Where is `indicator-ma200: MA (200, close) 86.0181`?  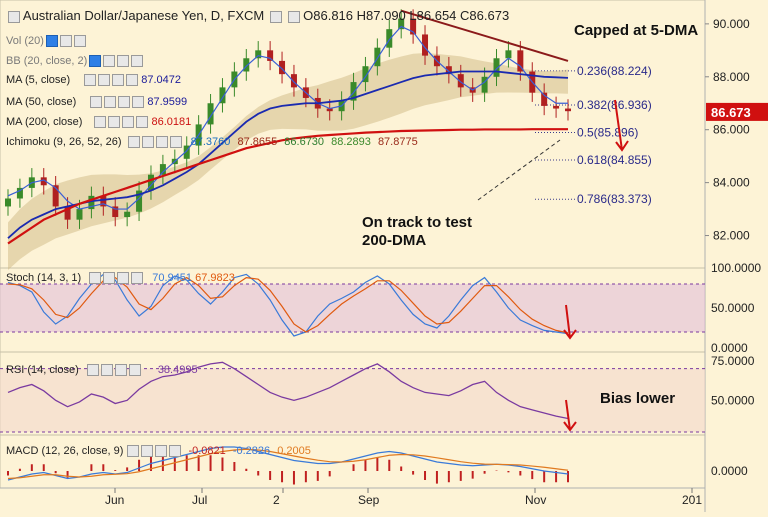 indicator-ma200: MA (200, close) 86.0181 is located at coordinates (99, 122).